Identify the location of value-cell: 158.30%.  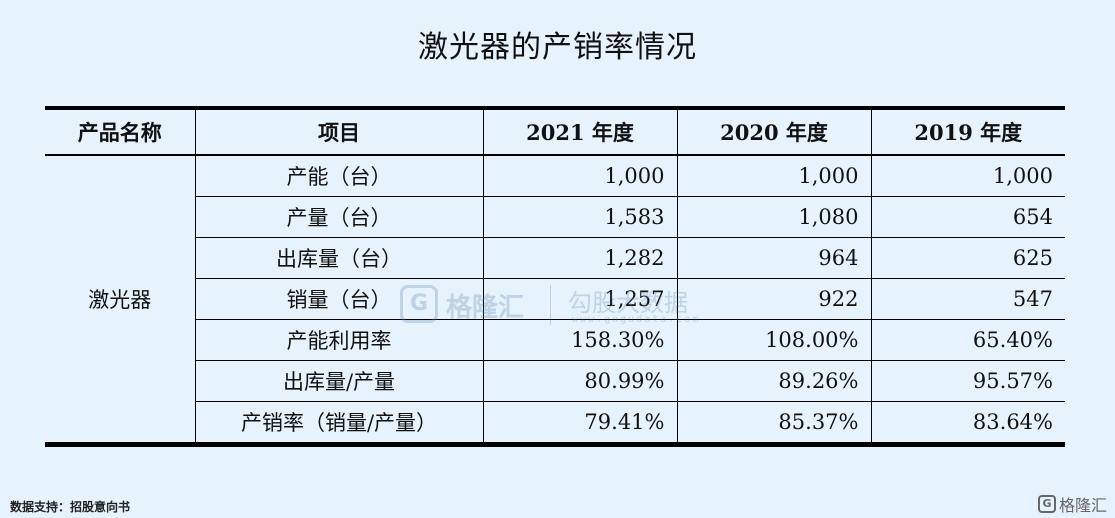
(580, 340).